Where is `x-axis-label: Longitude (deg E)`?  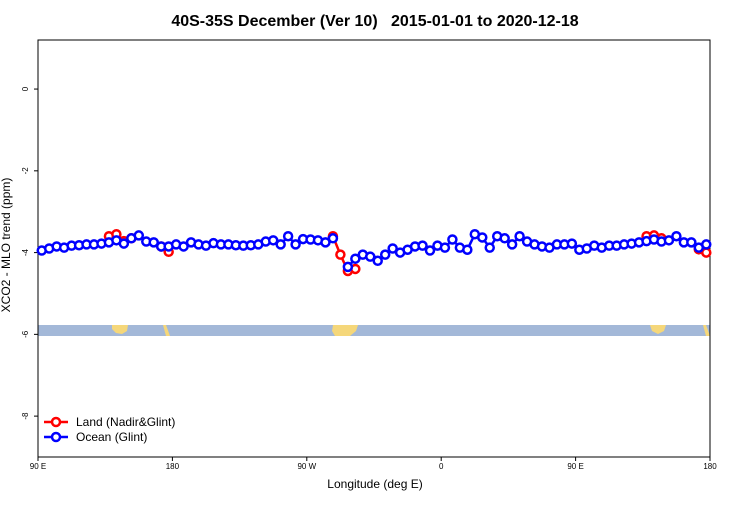 x-axis-label: Longitude (deg E) is located at coordinates (374, 484).